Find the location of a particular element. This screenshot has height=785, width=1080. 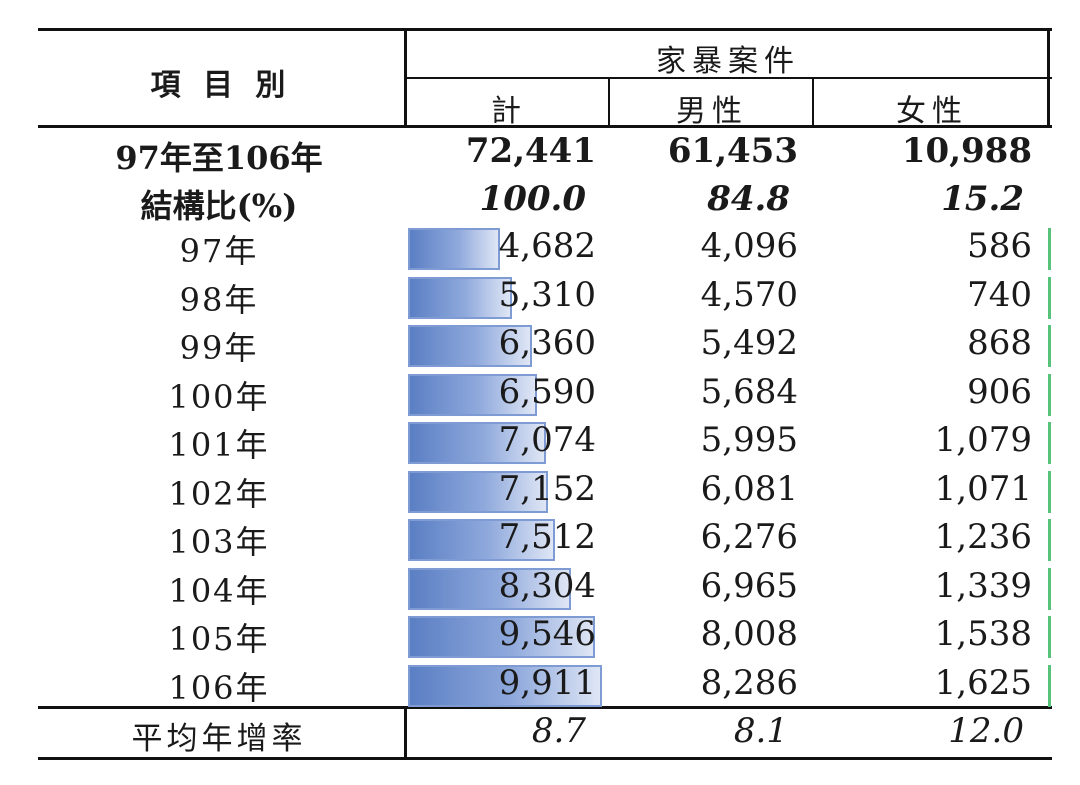

year-female: 1,071 is located at coordinates (983, 488).